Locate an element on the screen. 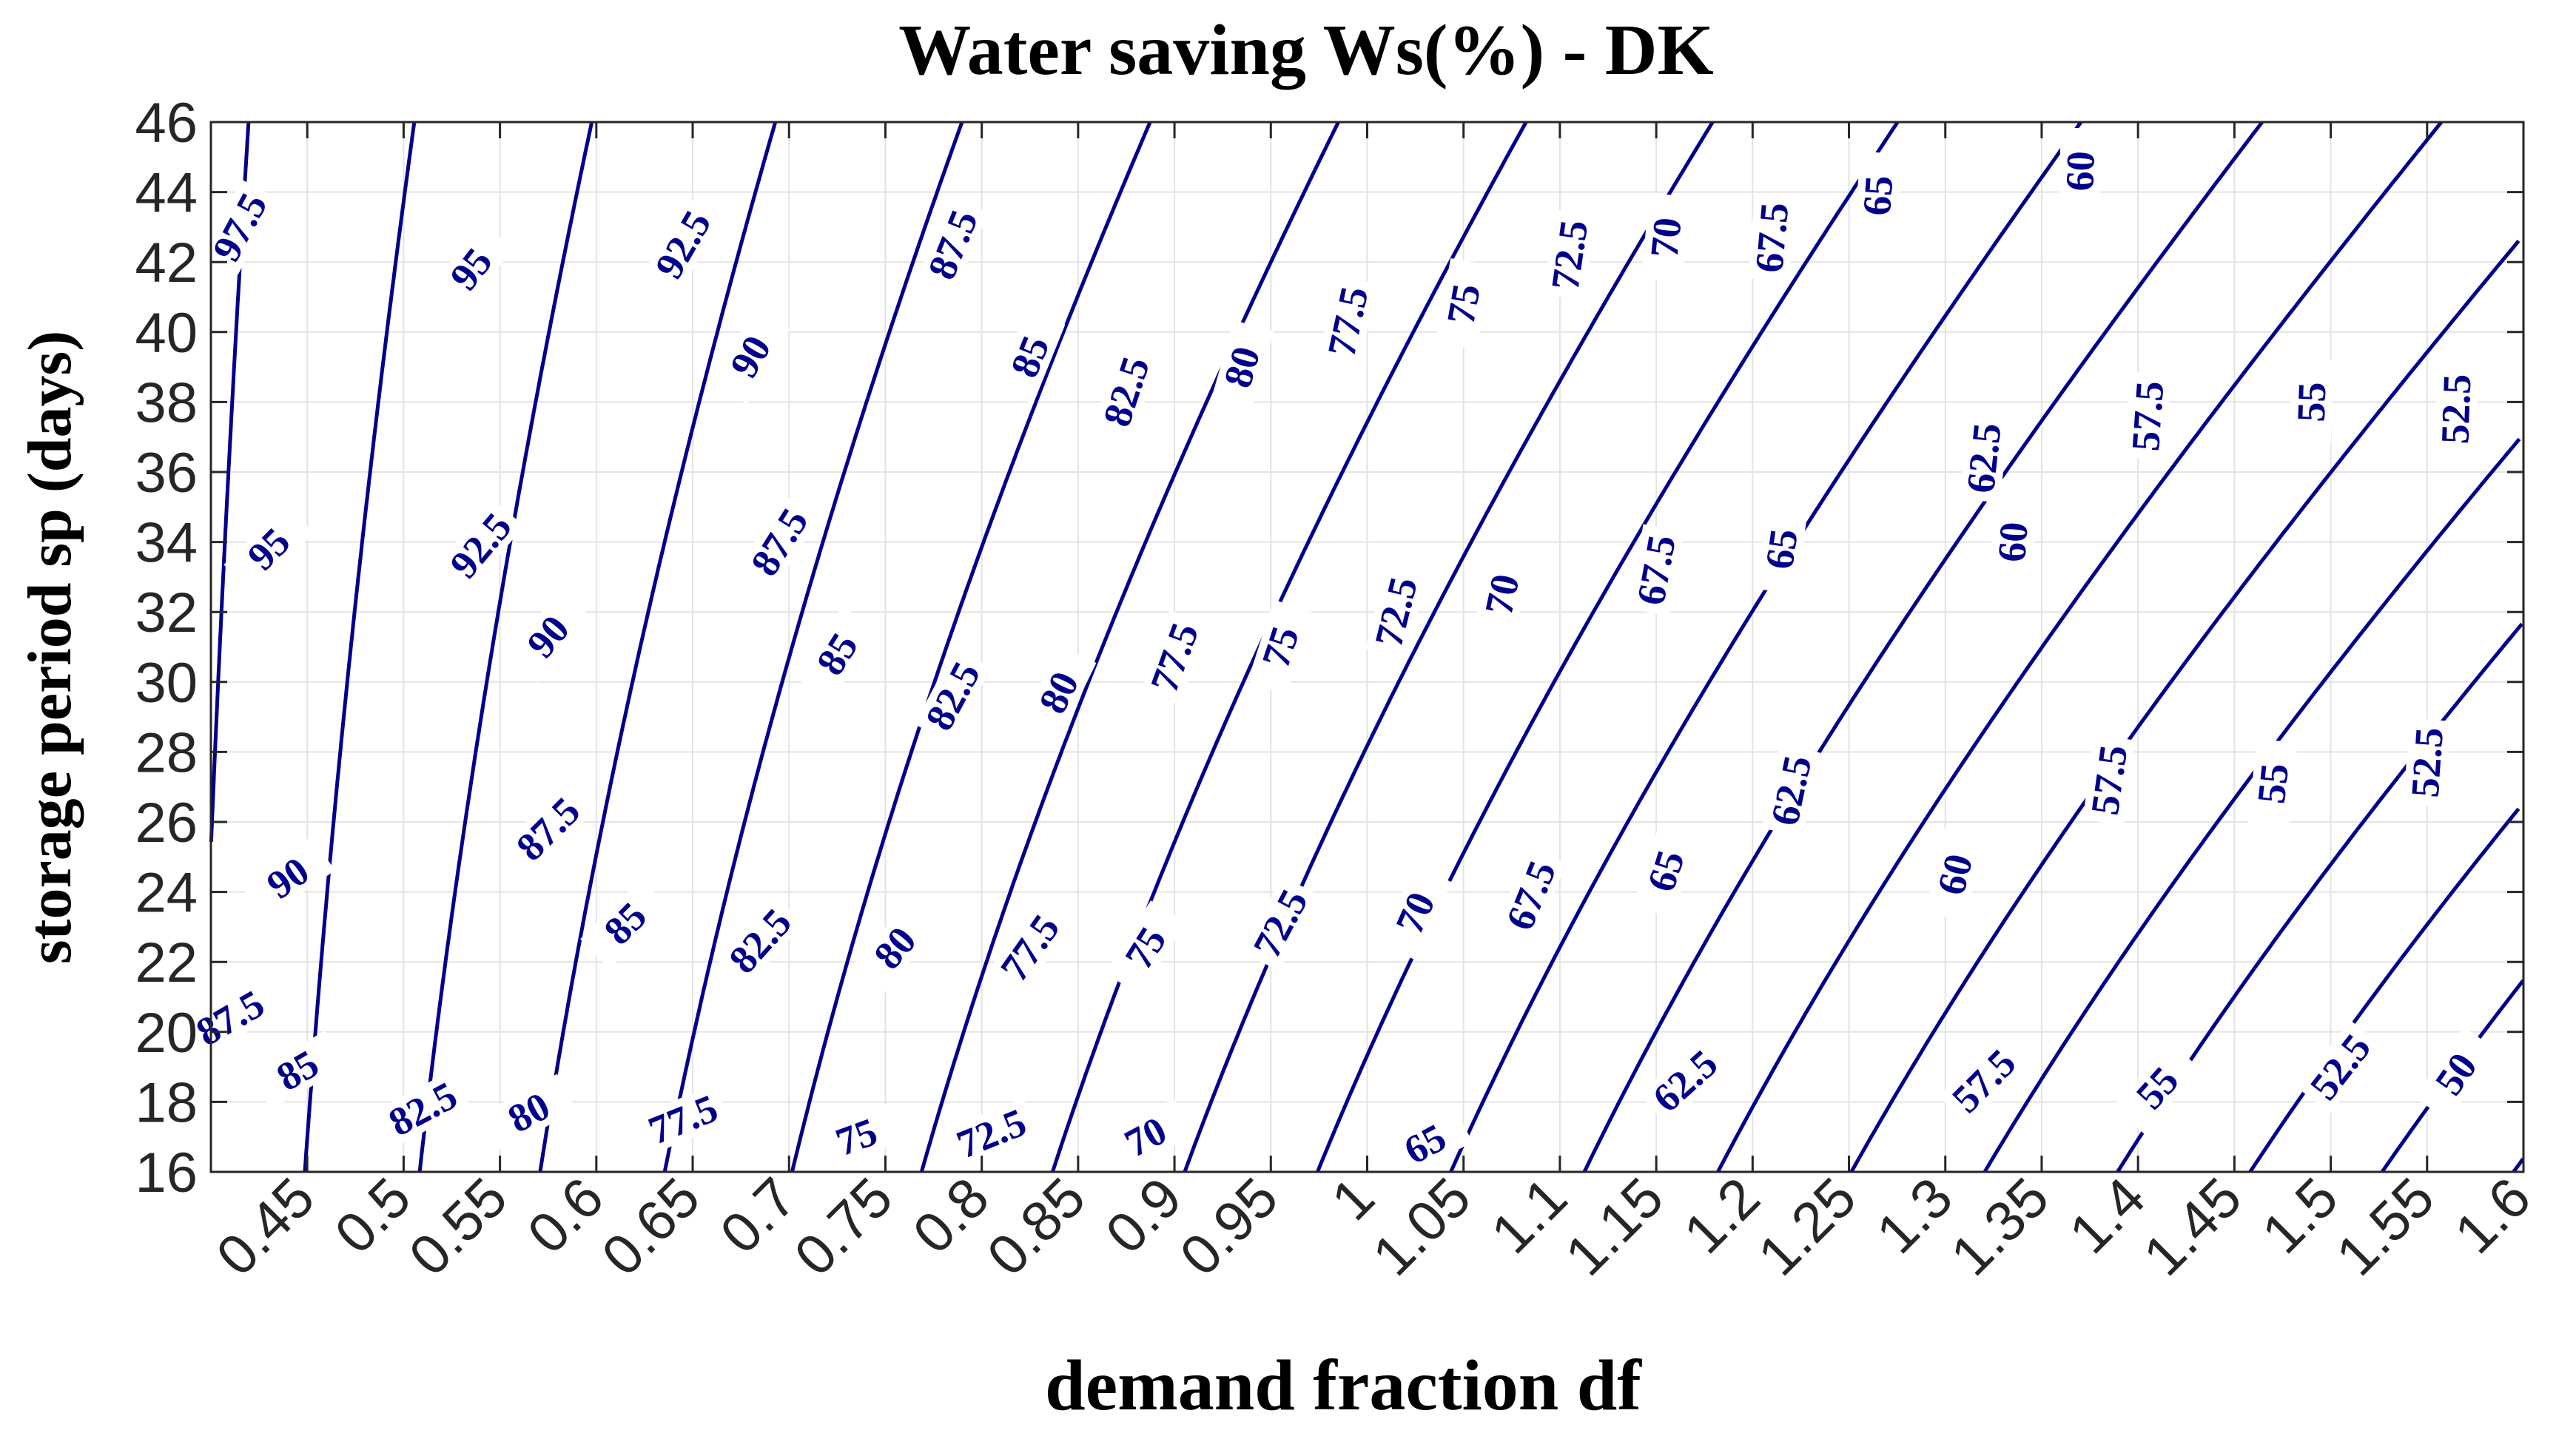  y-tick-label: 44 is located at coordinates (166, 193).